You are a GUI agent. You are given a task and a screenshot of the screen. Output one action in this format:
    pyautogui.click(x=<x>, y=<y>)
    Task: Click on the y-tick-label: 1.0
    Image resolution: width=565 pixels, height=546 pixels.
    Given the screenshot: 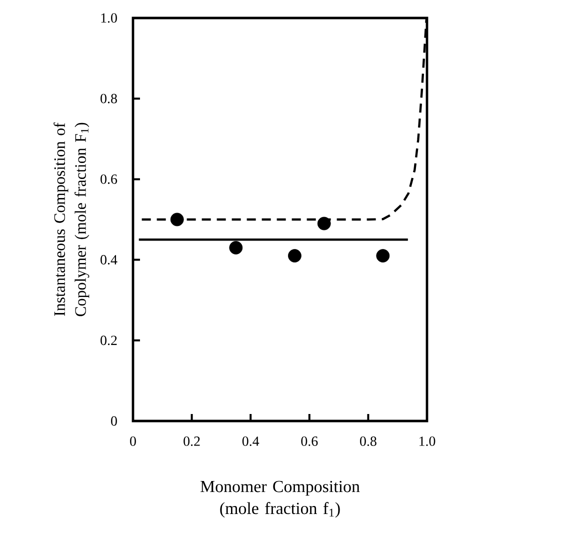 What is the action you would take?
    pyautogui.click(x=109, y=18)
    